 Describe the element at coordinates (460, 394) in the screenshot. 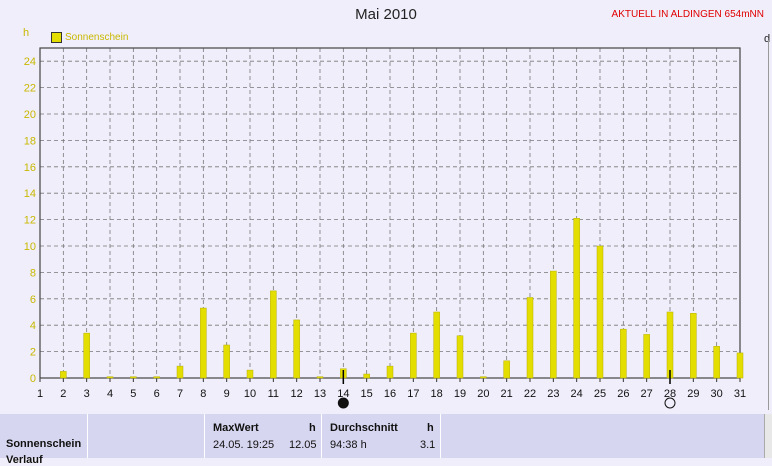

I see `x-tick-label: 19` at that location.